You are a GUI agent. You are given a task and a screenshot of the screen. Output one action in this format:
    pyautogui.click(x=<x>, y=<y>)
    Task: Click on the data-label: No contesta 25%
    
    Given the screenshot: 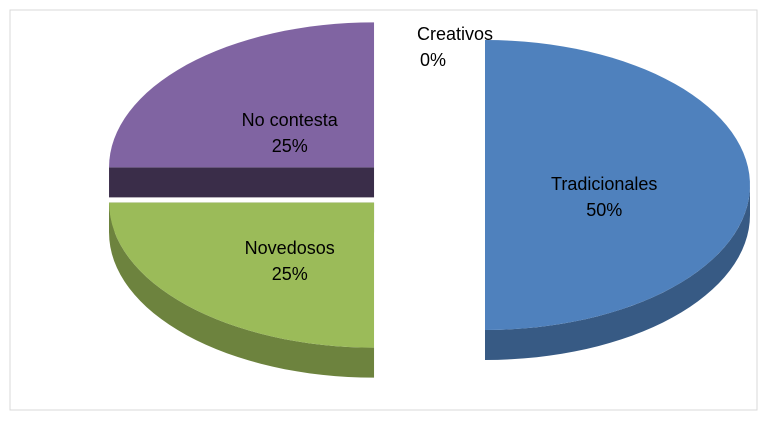 What is the action you would take?
    pyautogui.click(x=290, y=133)
    